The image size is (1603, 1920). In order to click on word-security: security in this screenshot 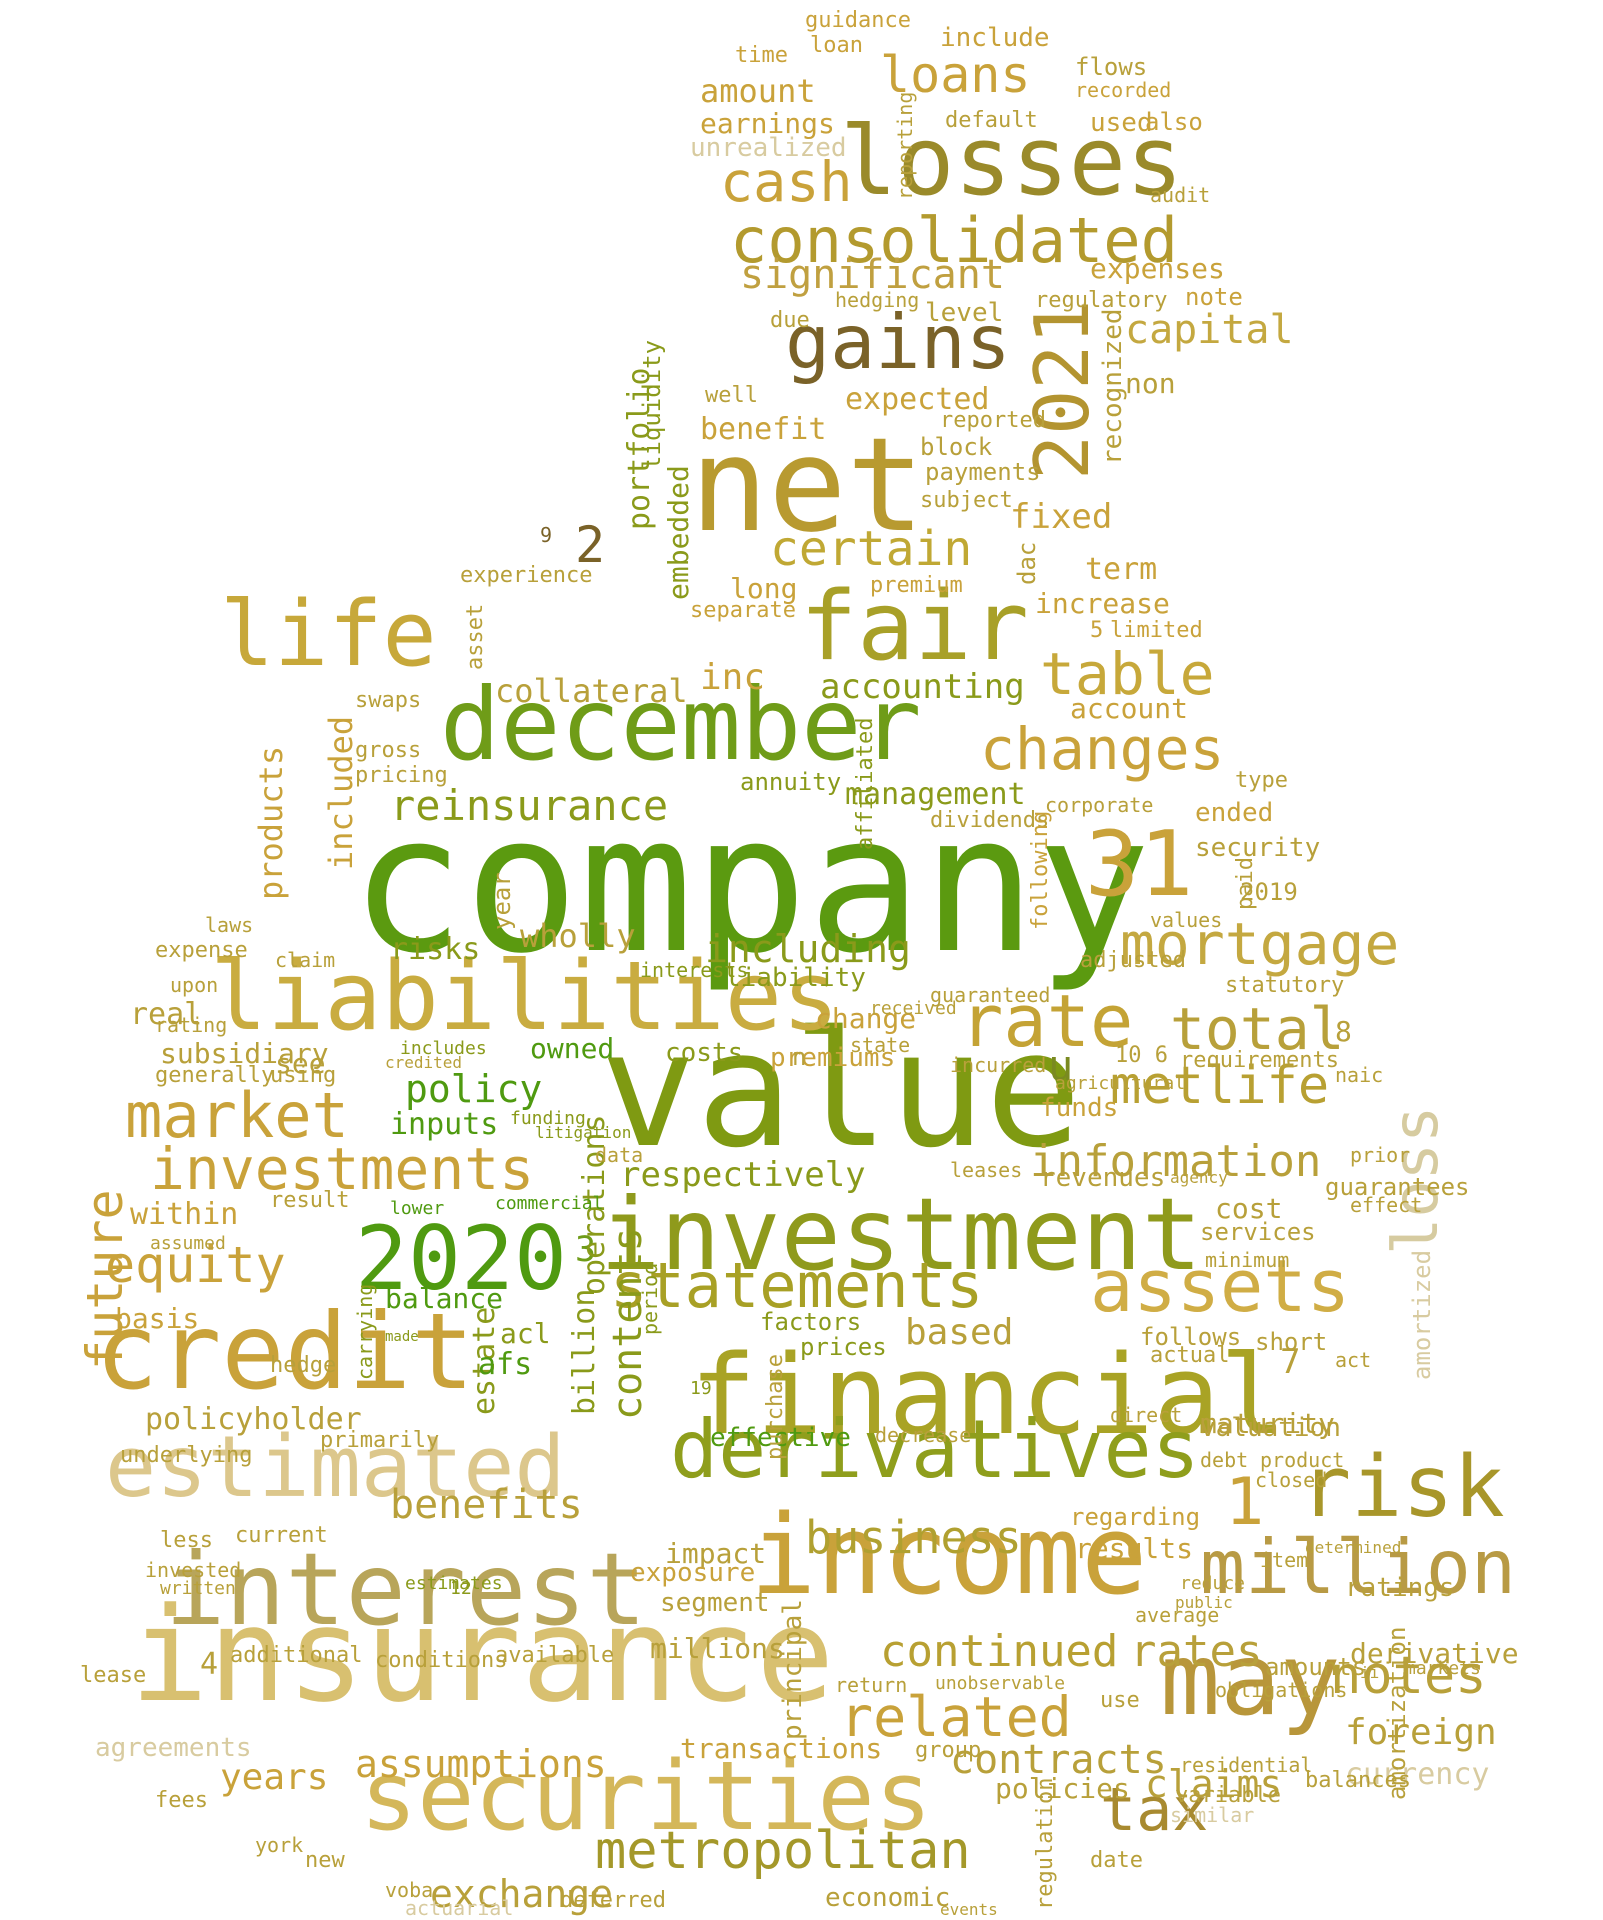, I will do `click(1258, 848)`.